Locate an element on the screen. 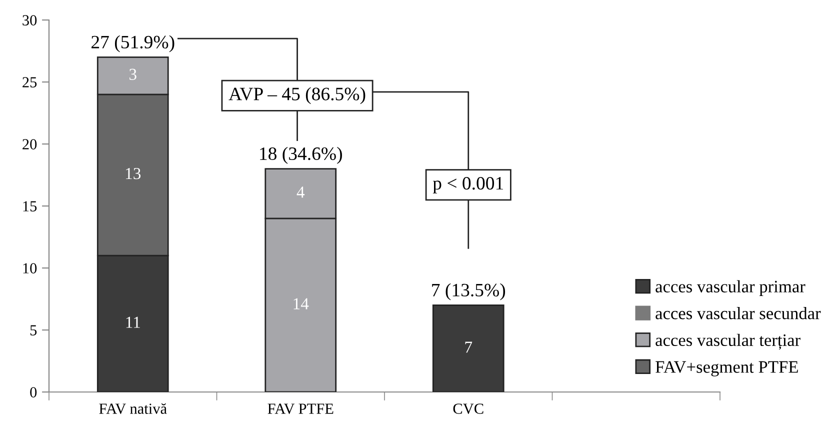 Image resolution: width=833 pixels, height=427 pixels. y-tick-label: 30 is located at coordinates (29, 20).